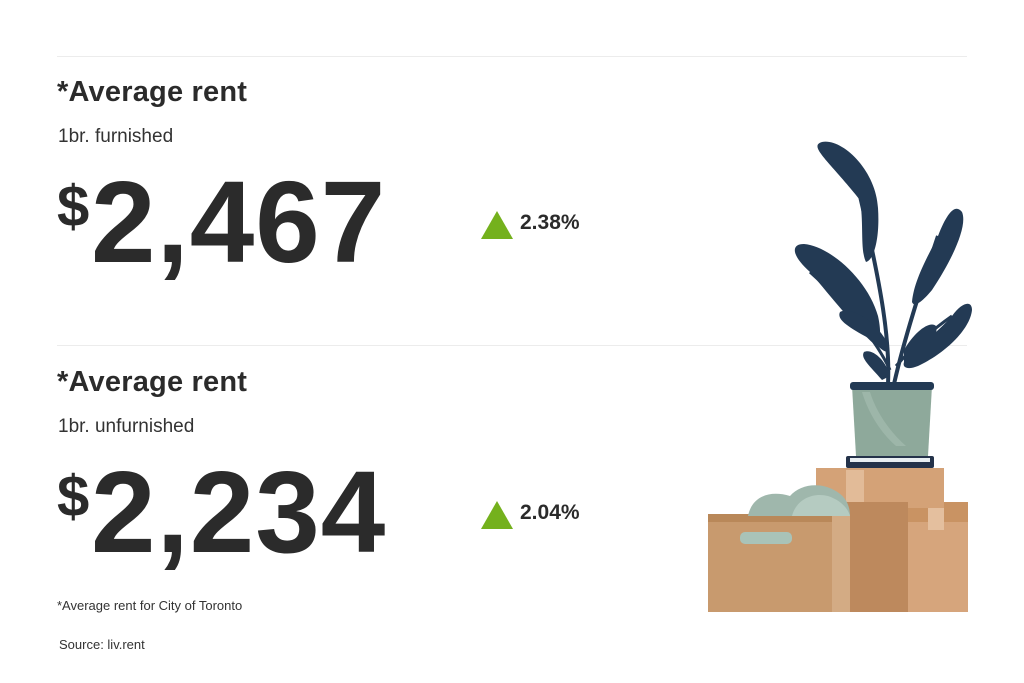  I want to click on top-divider, so click(512, 56).